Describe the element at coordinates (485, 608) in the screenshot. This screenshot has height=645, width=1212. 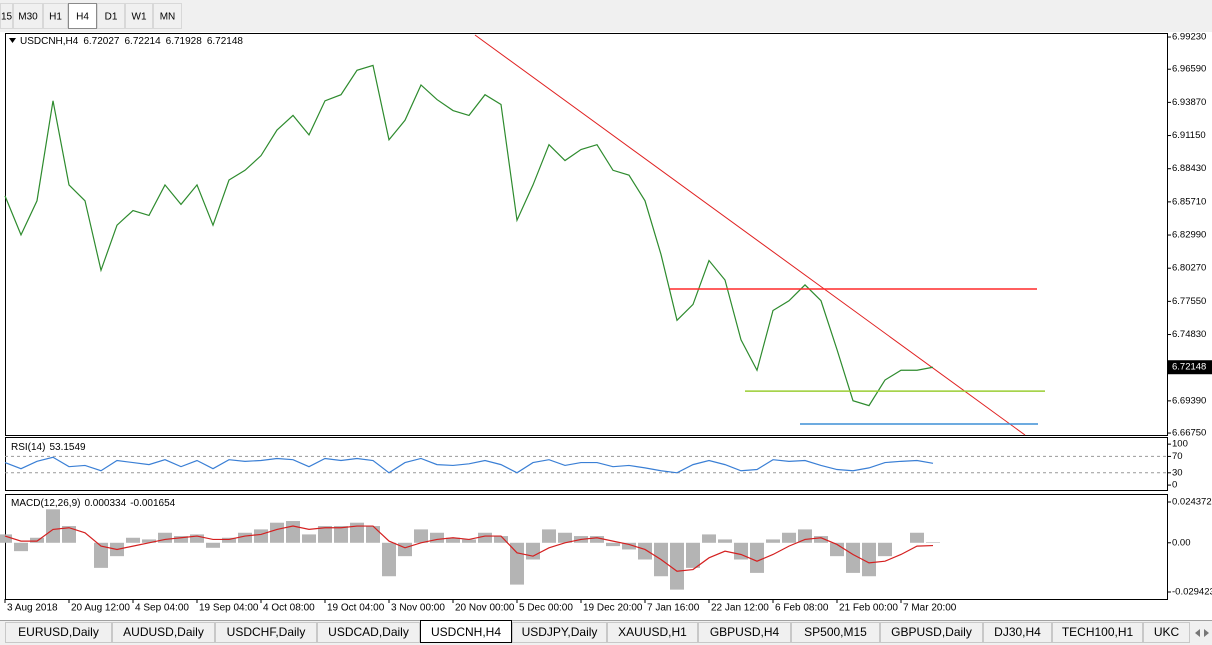
I see `x-tick-label: 20 Nov 00:00` at that location.